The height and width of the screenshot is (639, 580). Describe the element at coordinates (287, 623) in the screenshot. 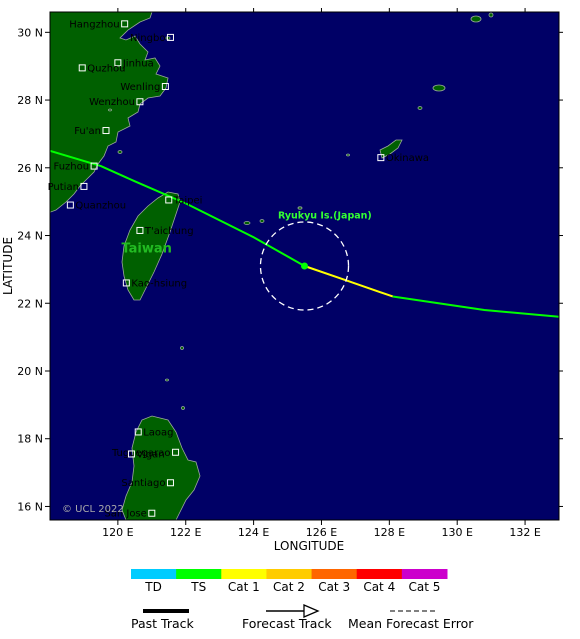

I see `forecast-track-label: Forecast Track` at that location.